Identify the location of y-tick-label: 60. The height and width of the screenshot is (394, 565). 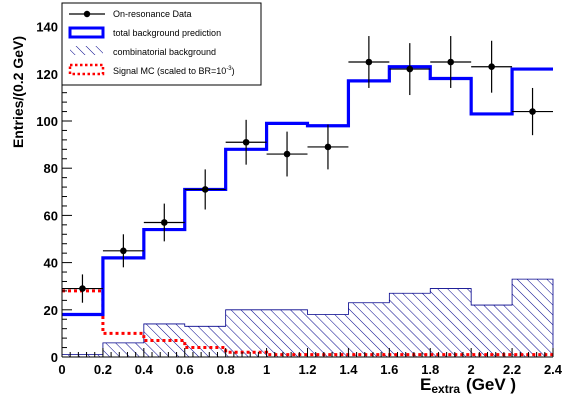
(51, 215).